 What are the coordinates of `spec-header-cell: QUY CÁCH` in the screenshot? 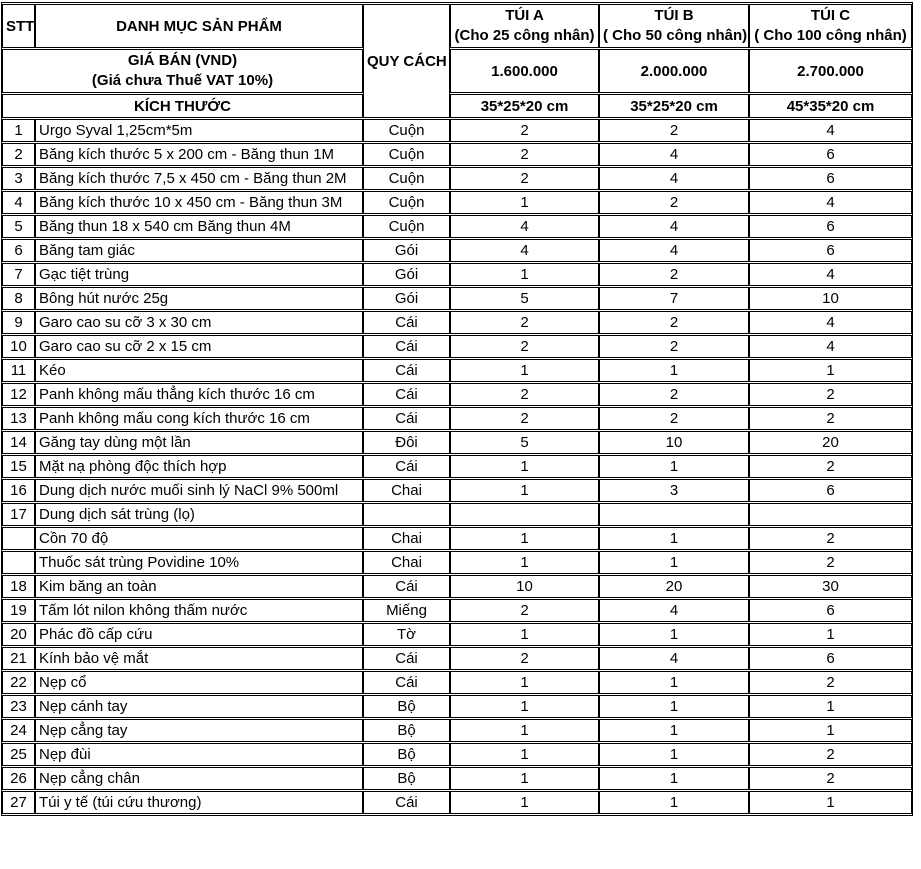 It's located at (406, 61).